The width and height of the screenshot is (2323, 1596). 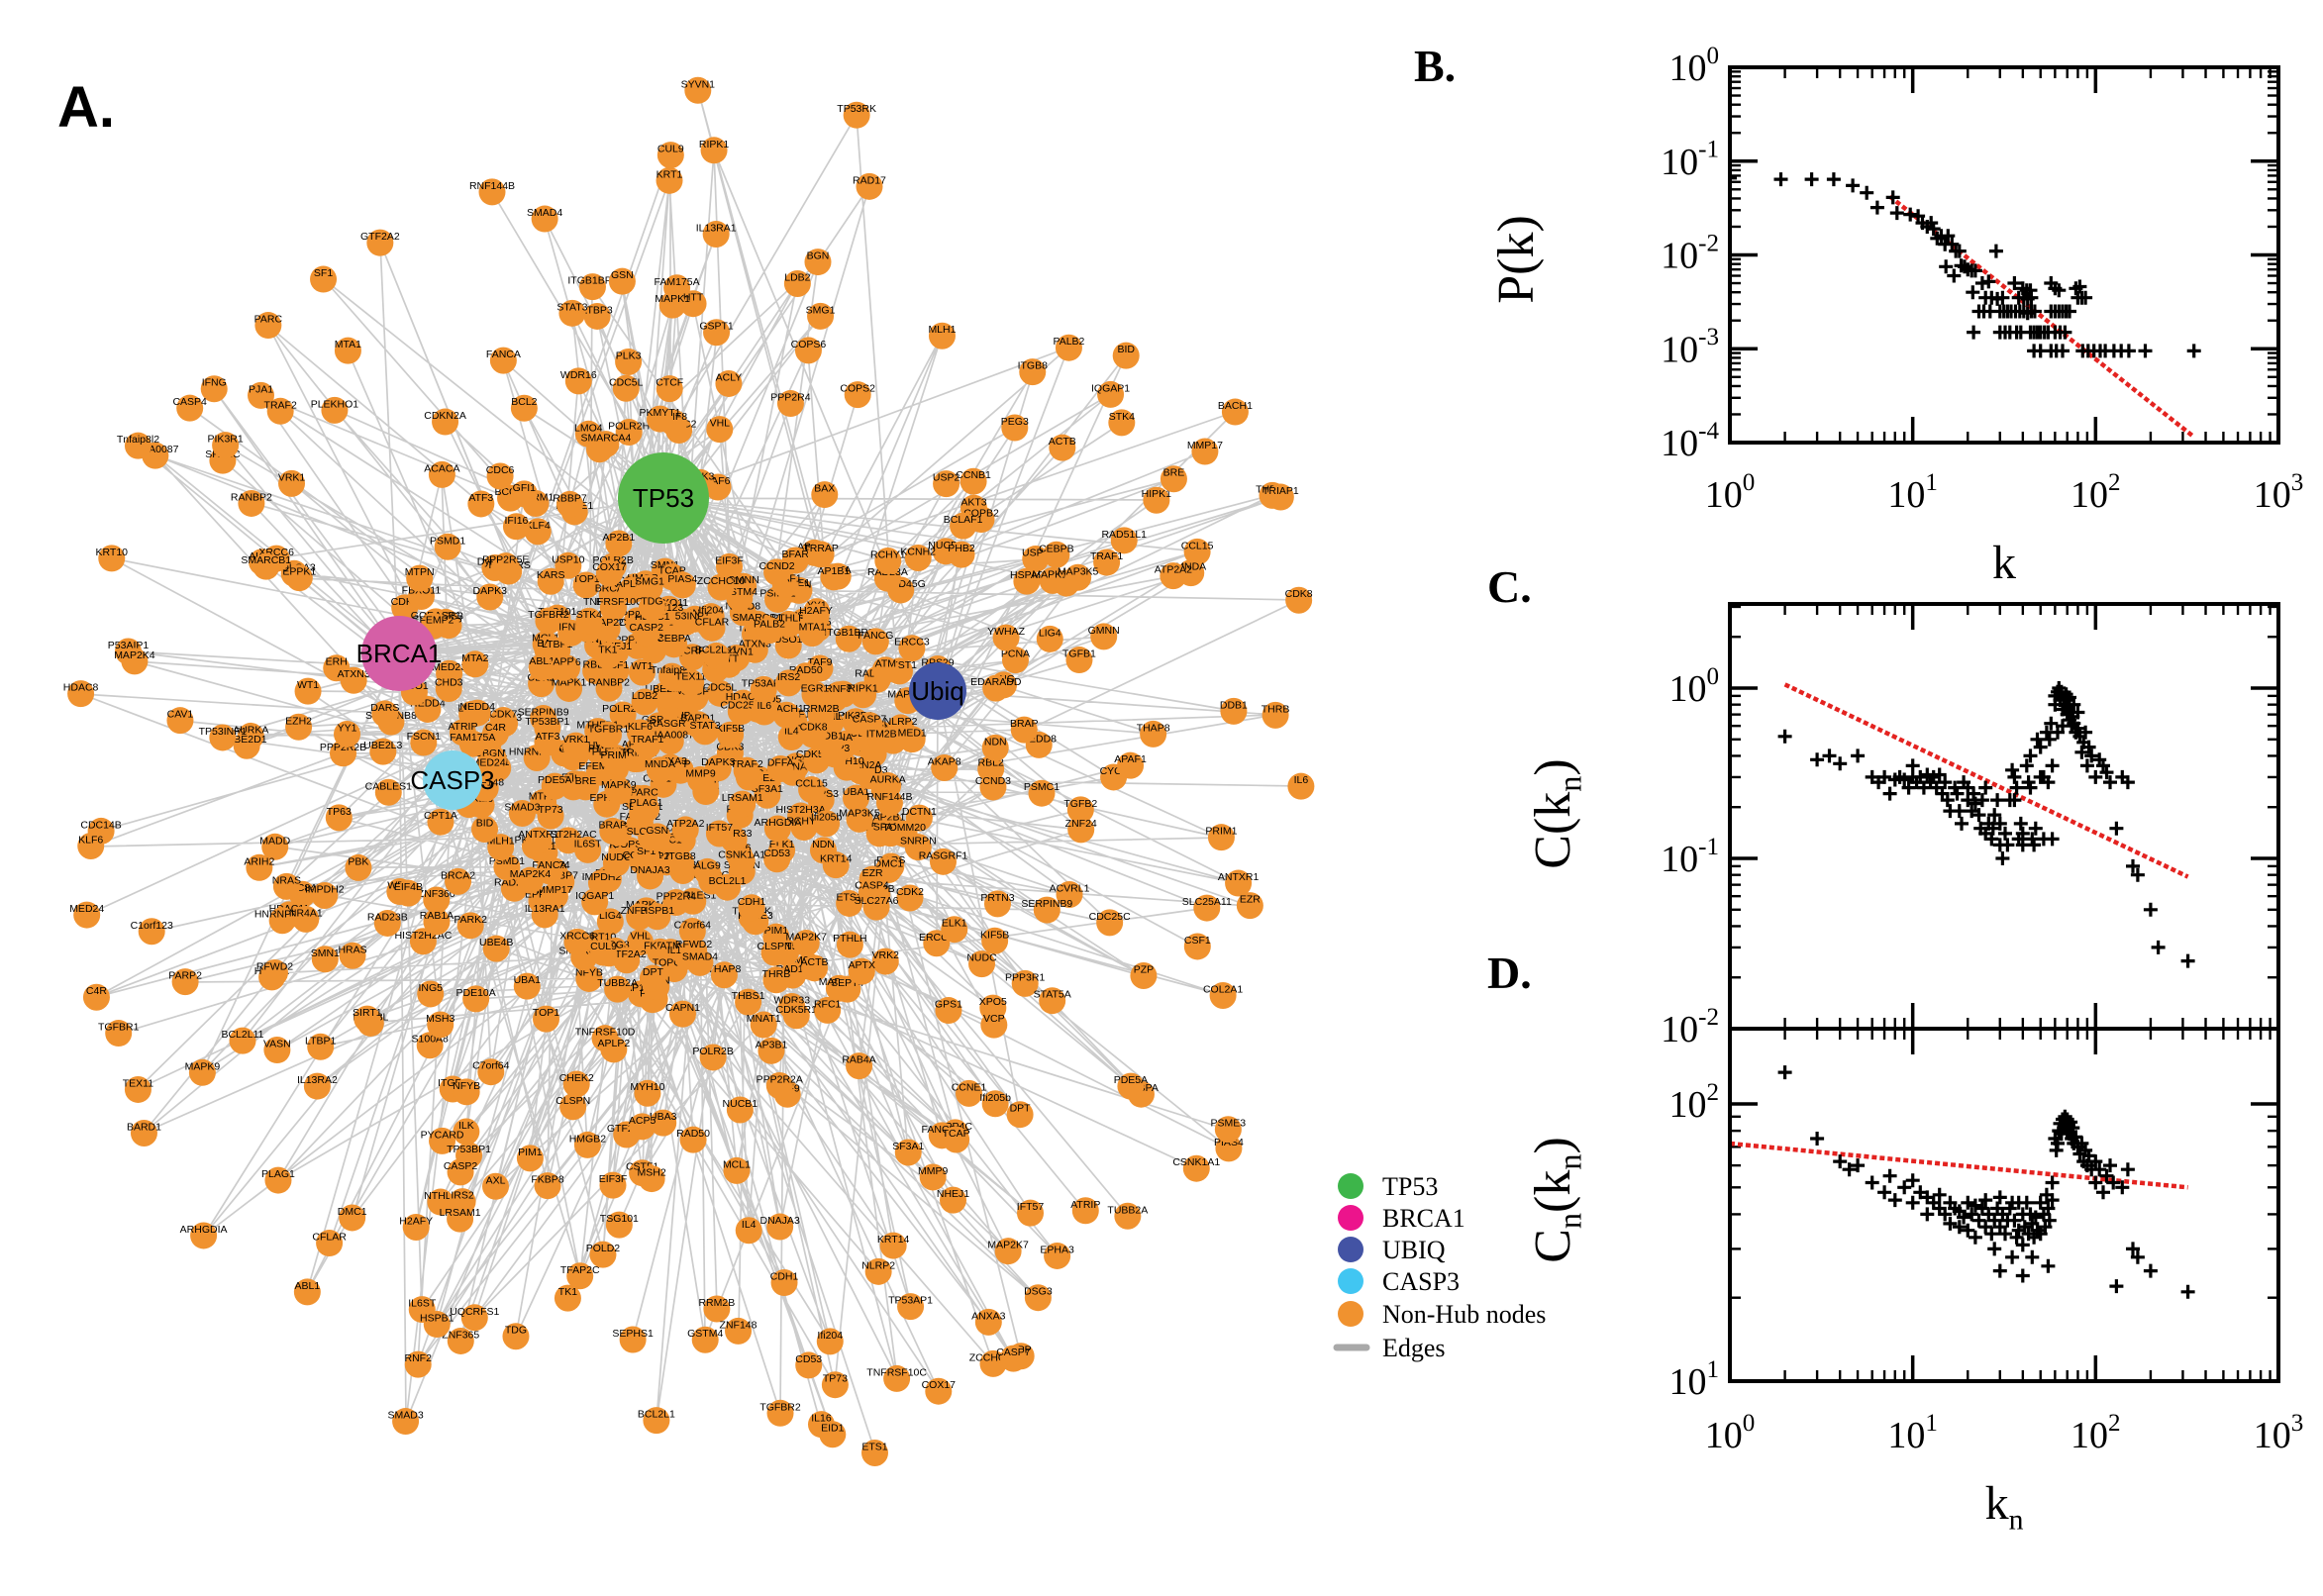 What do you see at coordinates (700, 956) in the screenshot?
I see `network-node-label: SMAD4` at bounding box center [700, 956].